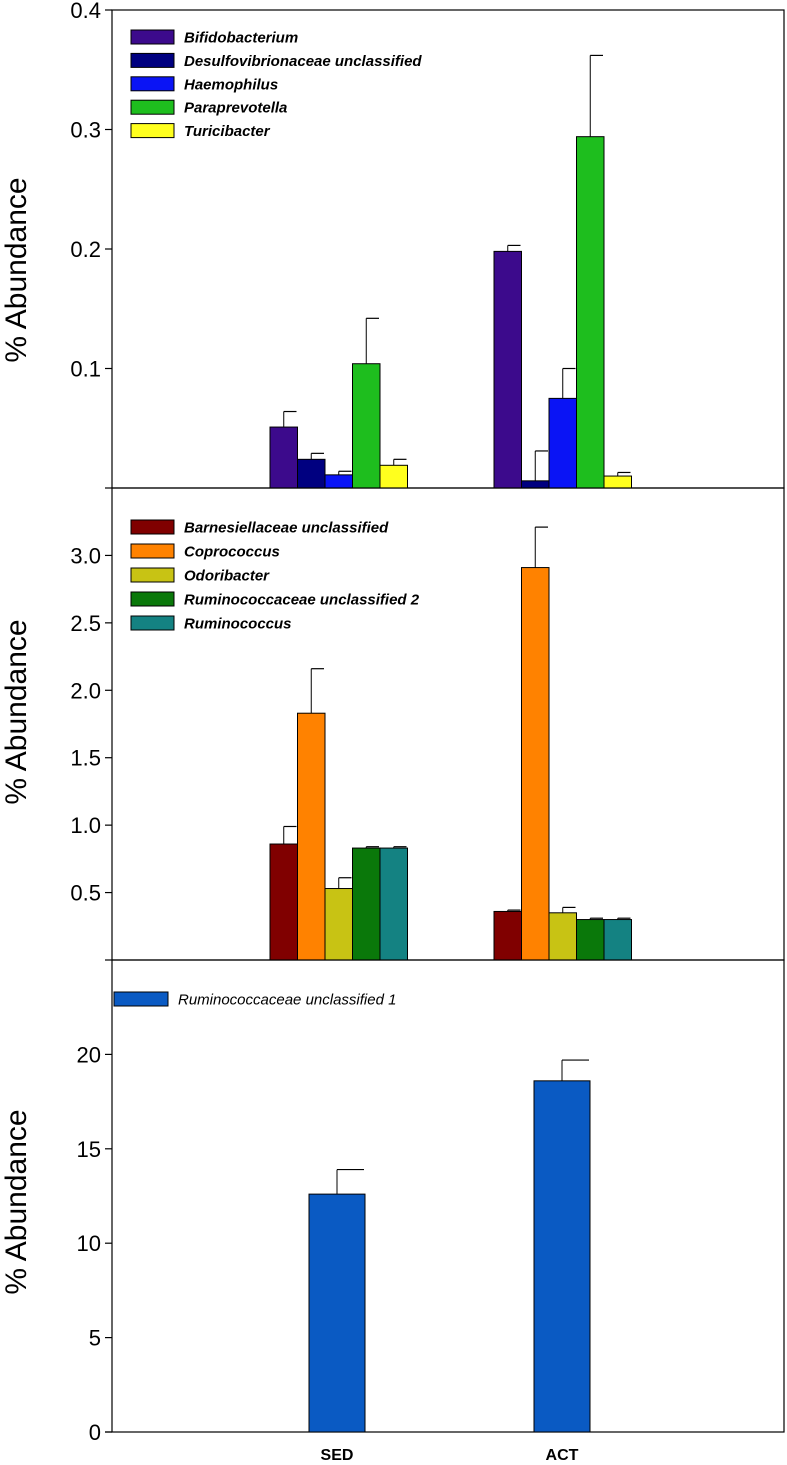 Image resolution: width=787 pixels, height=1465 pixels. Describe the element at coordinates (85, 623) in the screenshot. I see `y-tick-label: 2.5` at that location.